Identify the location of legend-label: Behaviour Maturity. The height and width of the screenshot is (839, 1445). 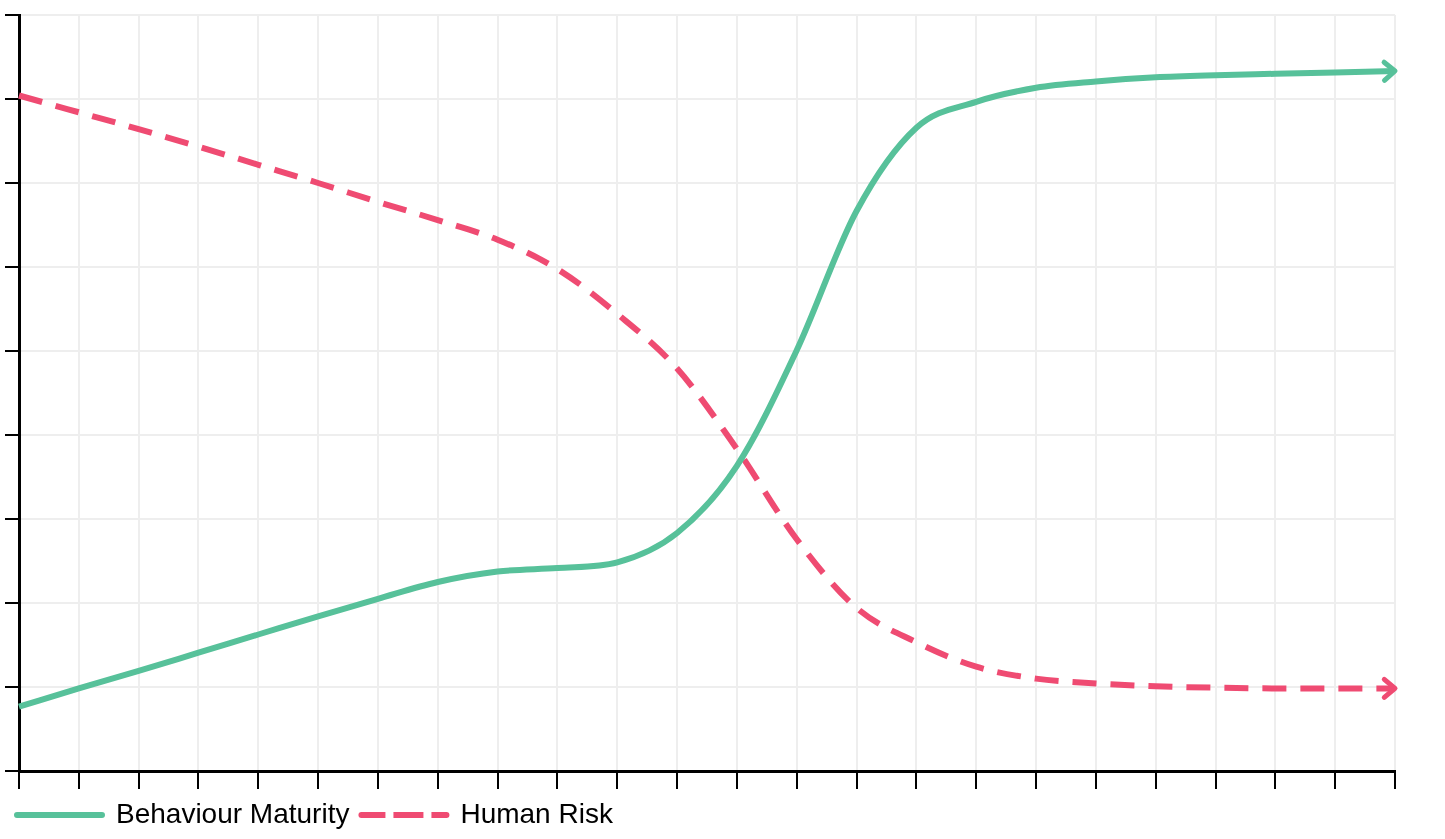
(233, 813).